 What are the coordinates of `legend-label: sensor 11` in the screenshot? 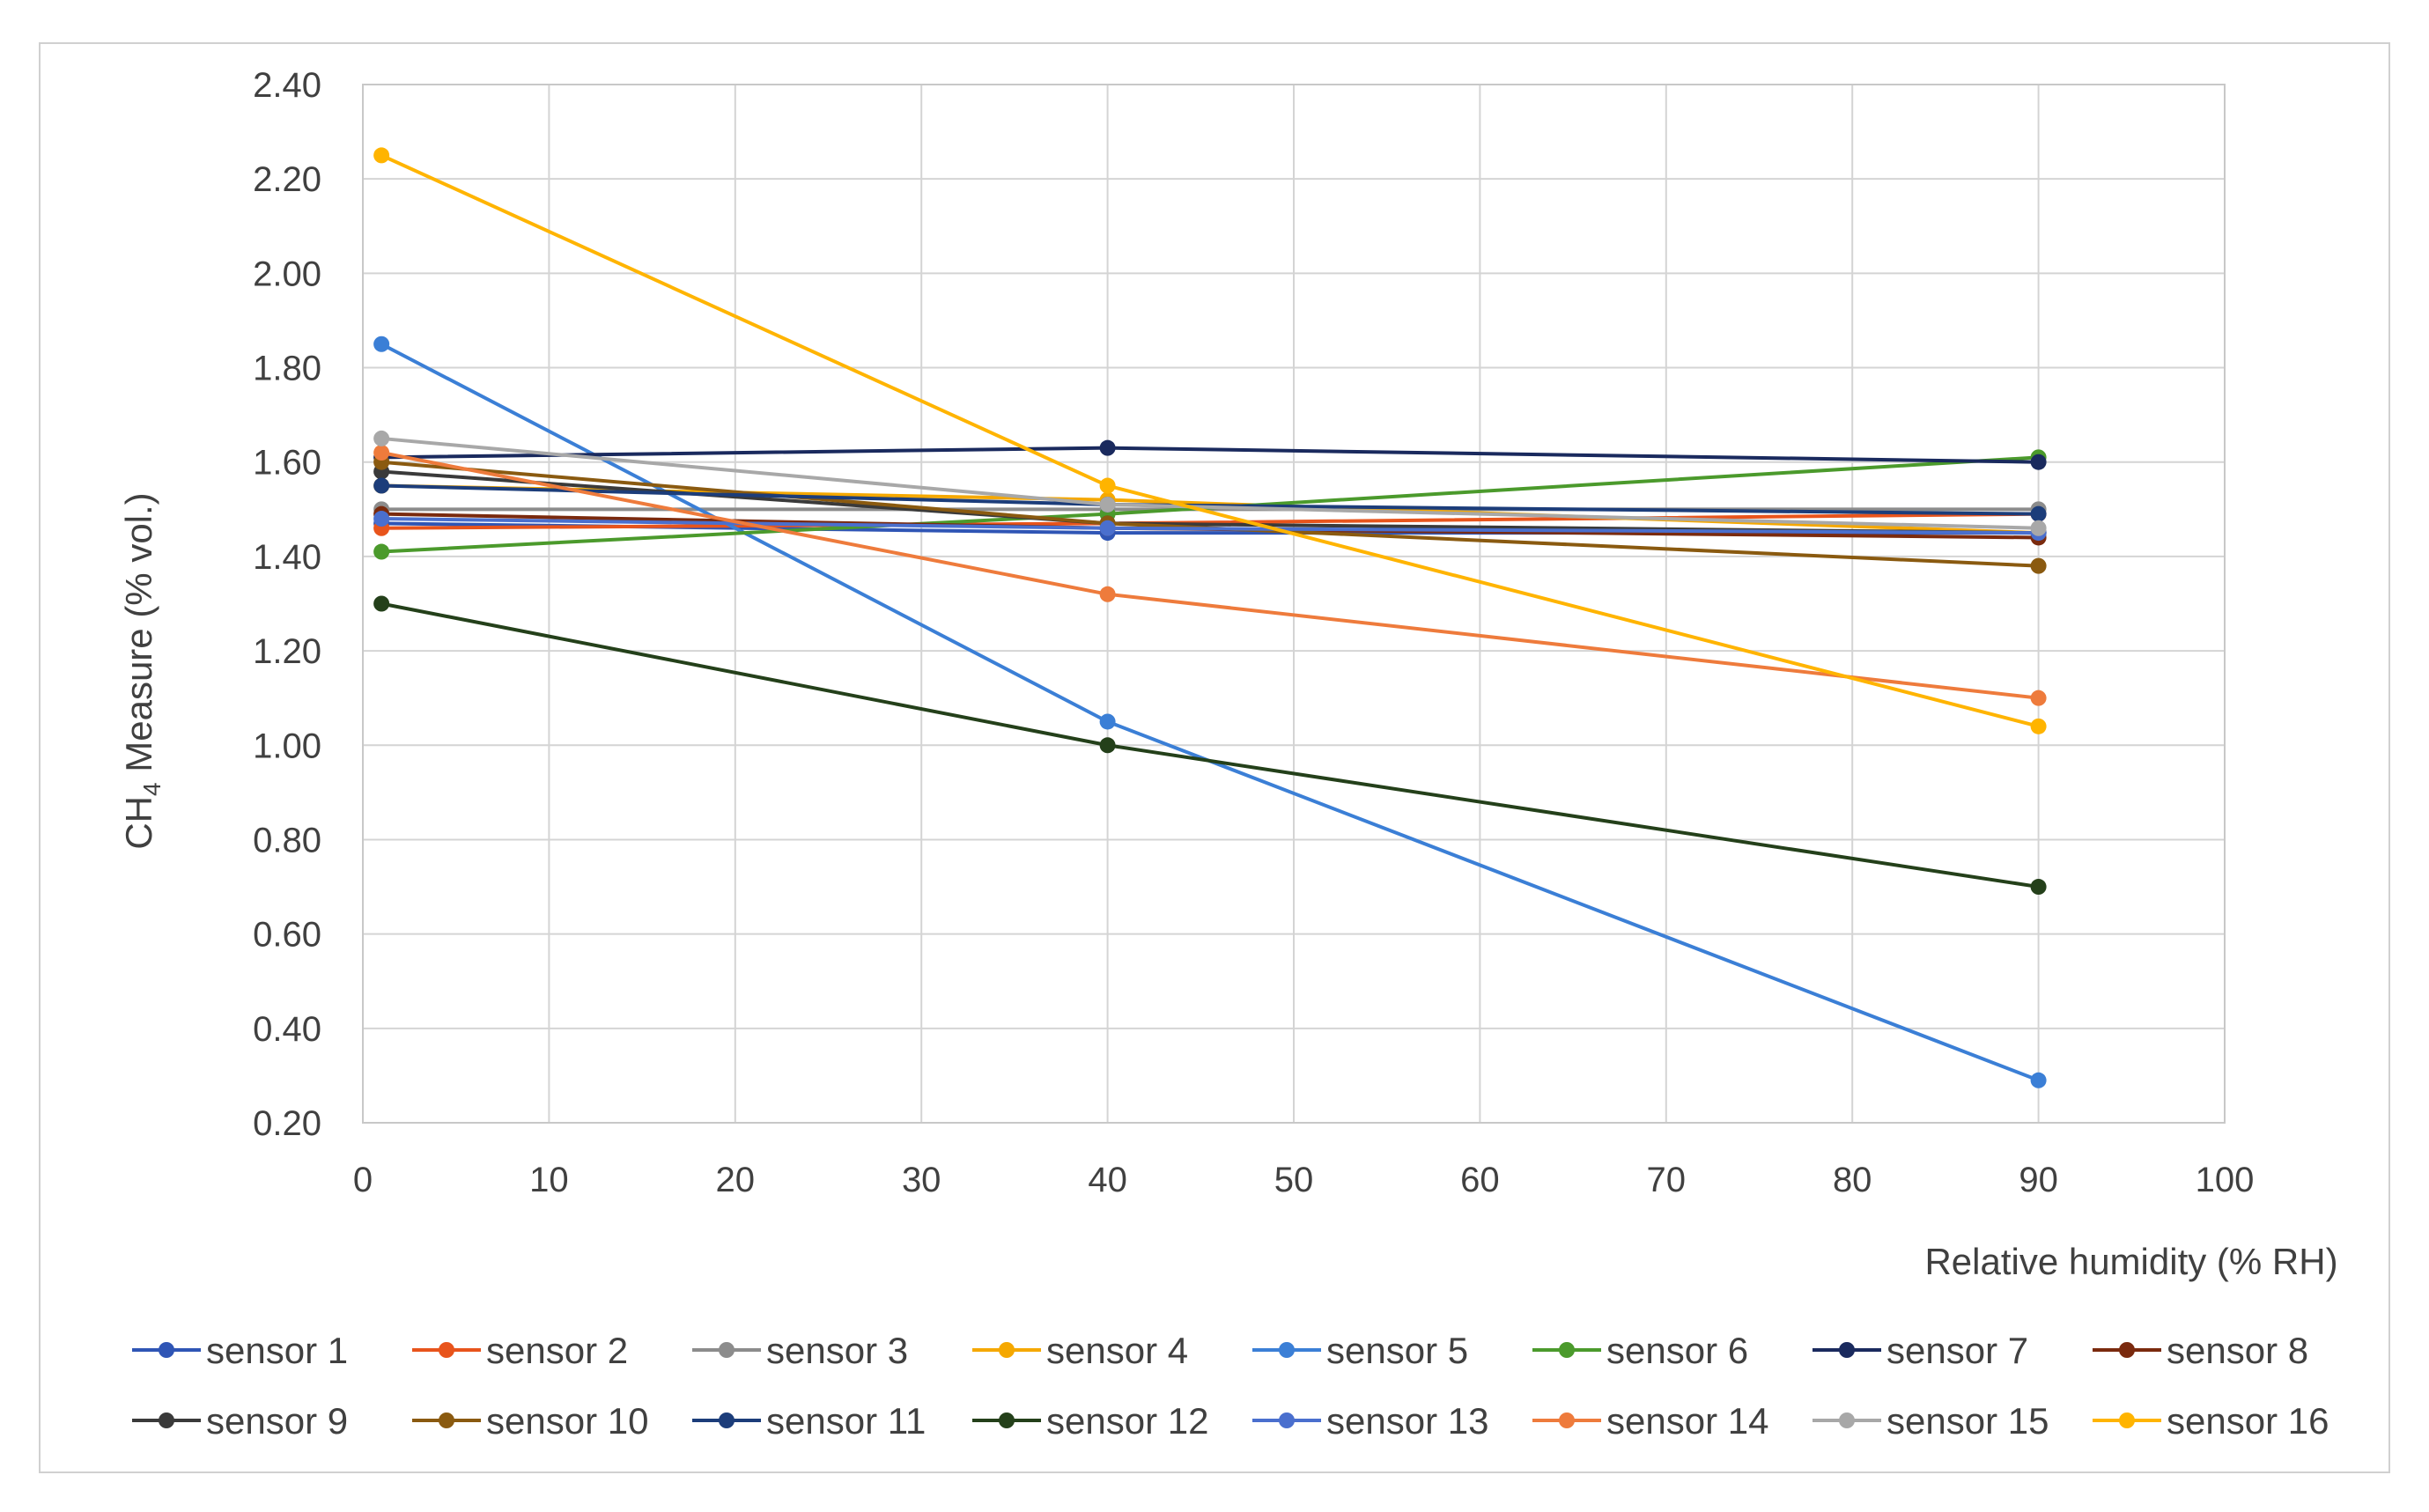 It's located at (846, 1421).